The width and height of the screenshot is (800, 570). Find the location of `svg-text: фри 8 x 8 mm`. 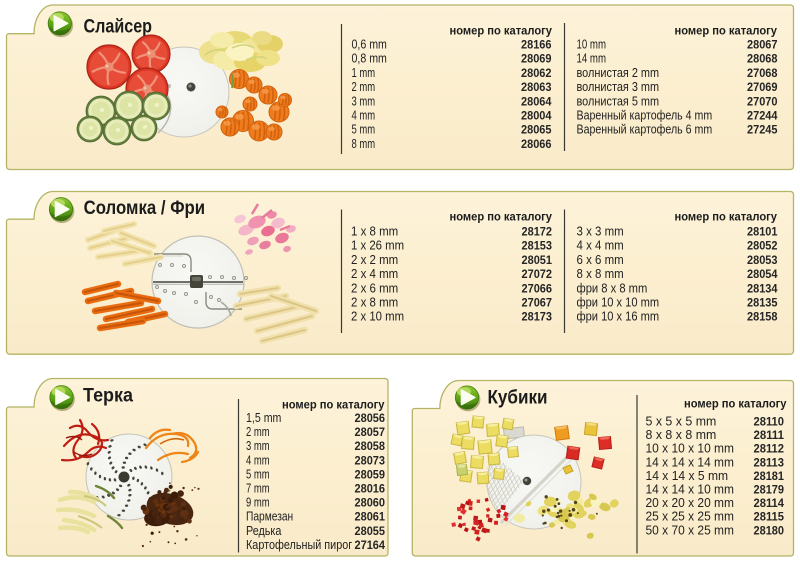

svg-text: фри 8 x 8 mm is located at coordinates (612, 288).